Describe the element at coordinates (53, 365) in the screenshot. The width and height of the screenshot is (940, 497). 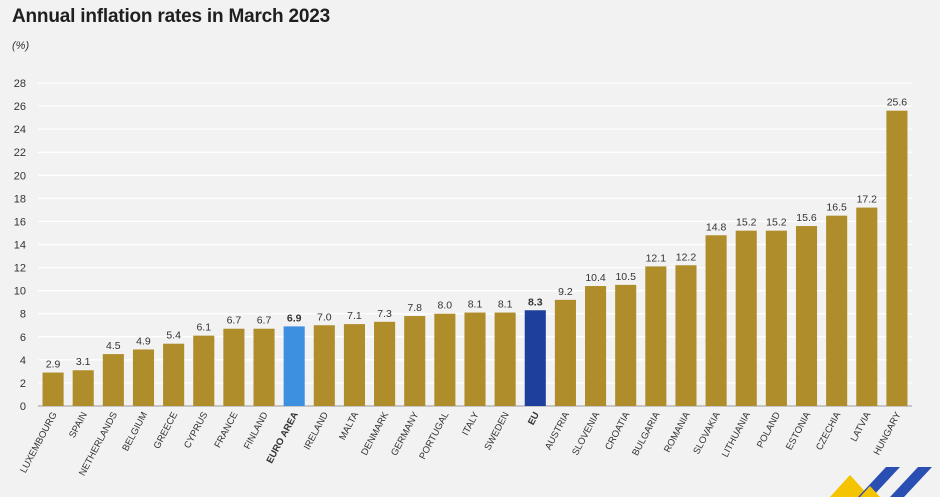
I see `data-label: 2.9` at that location.